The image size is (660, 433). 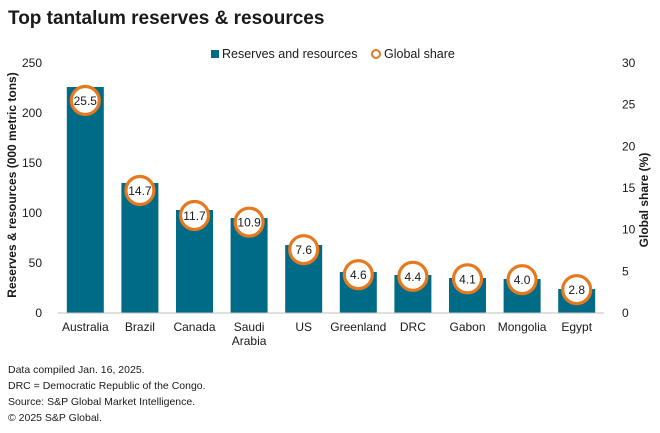 I want to click on legend-item-global-share: Global share, so click(x=413, y=54).